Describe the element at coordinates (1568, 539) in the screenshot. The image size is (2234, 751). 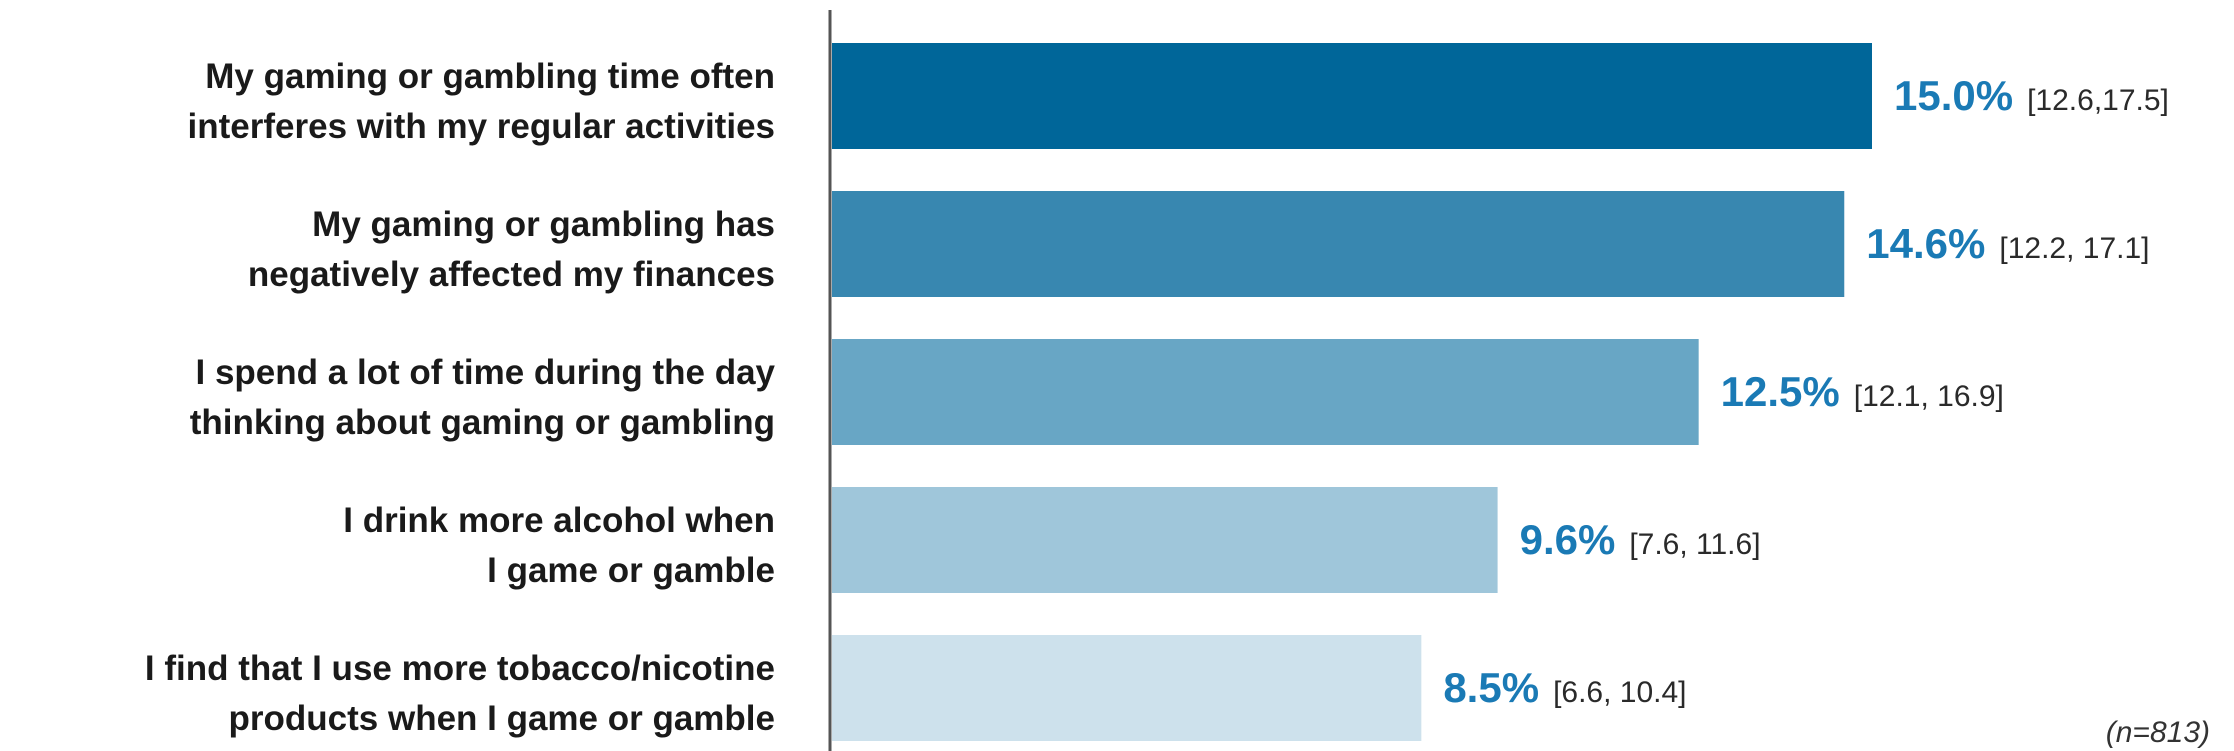
I see `value-percent-4: 9.6%` at that location.